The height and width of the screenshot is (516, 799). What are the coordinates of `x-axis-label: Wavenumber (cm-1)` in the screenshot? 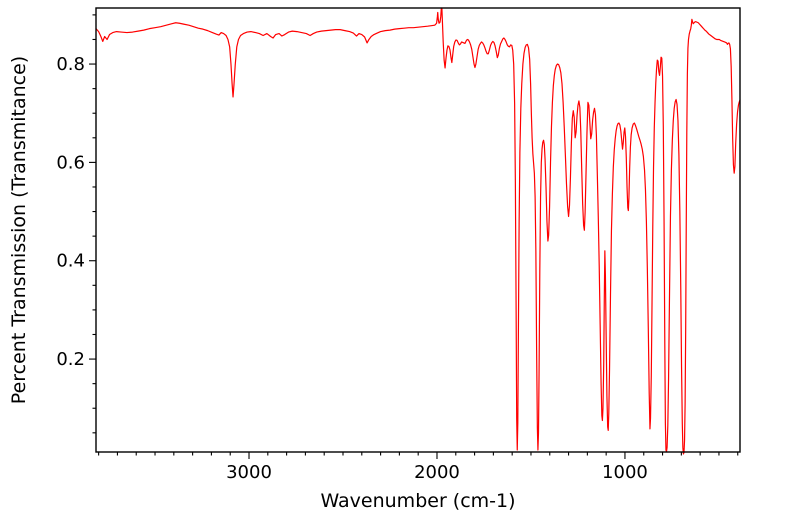 It's located at (418, 501).